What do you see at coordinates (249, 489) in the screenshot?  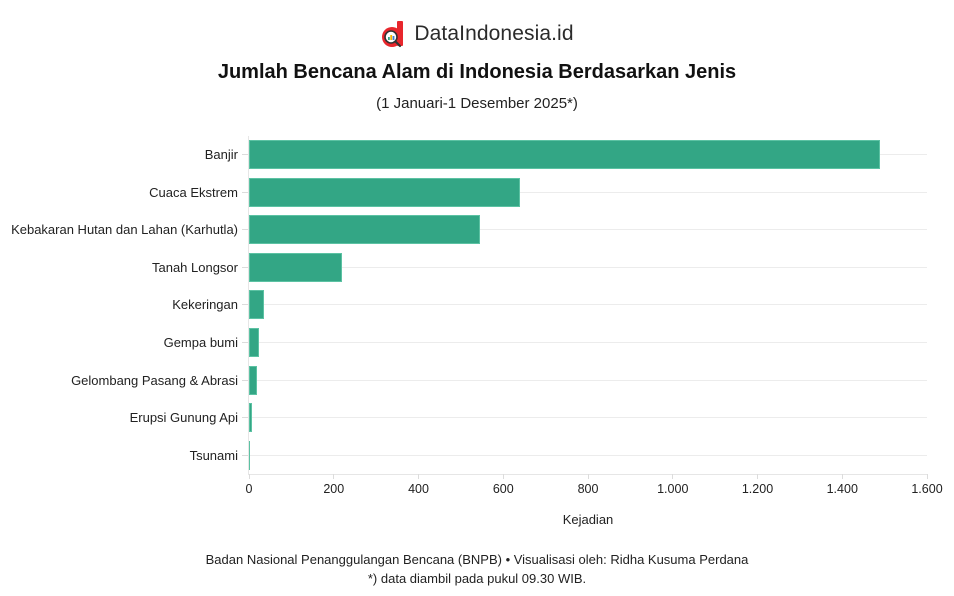 I see `x-tick-label: 0` at bounding box center [249, 489].